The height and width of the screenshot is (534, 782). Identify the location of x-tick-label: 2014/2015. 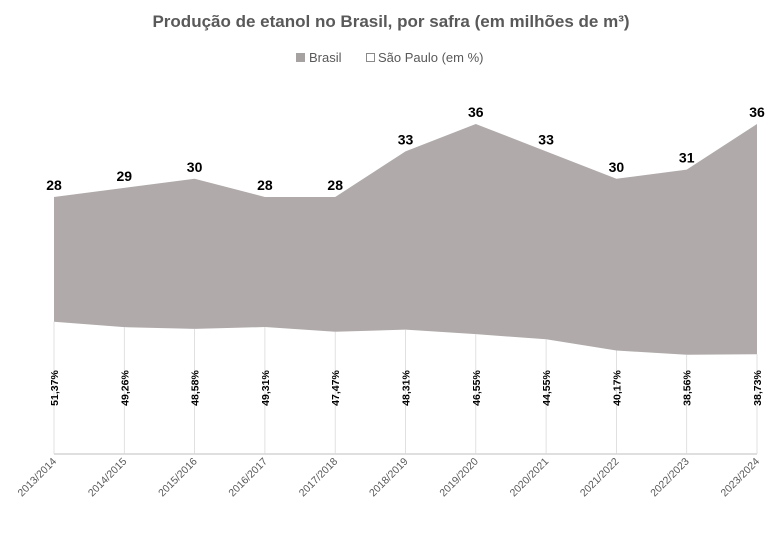
(108, 478).